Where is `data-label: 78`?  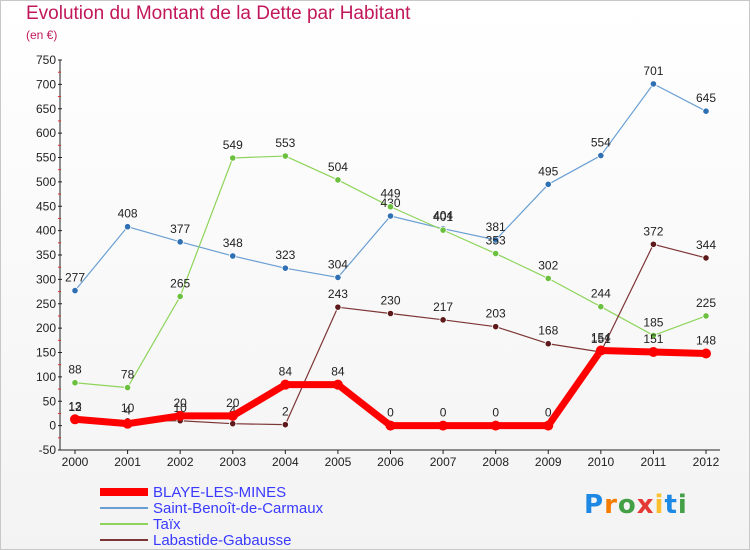
data-label: 78 is located at coordinates (128, 375).